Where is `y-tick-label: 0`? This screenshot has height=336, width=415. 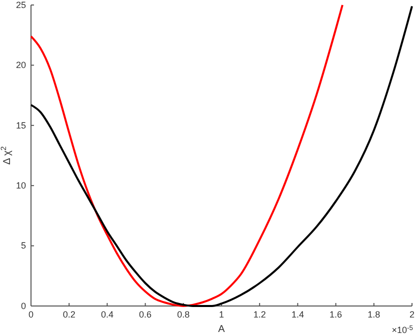 y-tick-label: 0 is located at coordinates (23, 305).